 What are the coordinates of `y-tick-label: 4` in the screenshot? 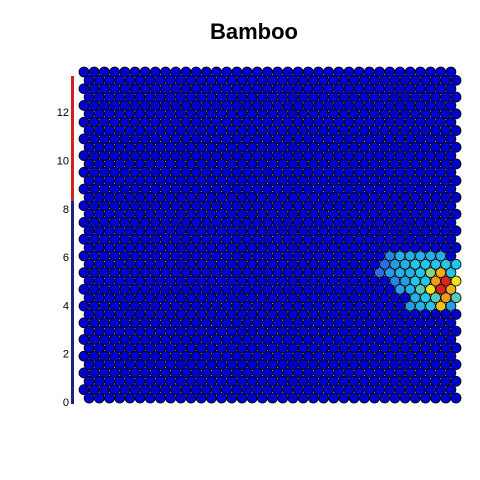 It's located at (66, 306).